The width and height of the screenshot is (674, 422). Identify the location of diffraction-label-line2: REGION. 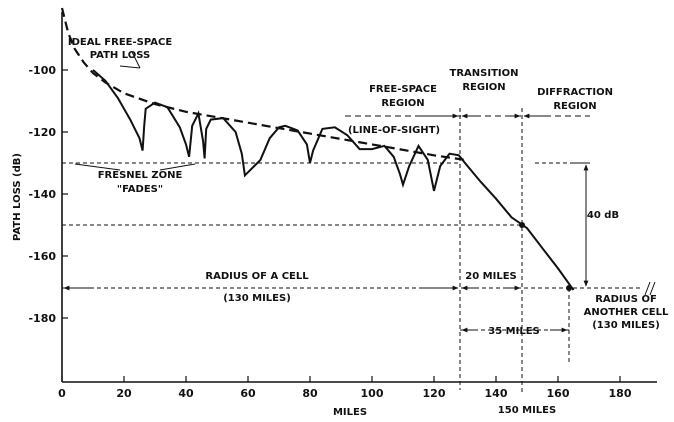
(574, 106).